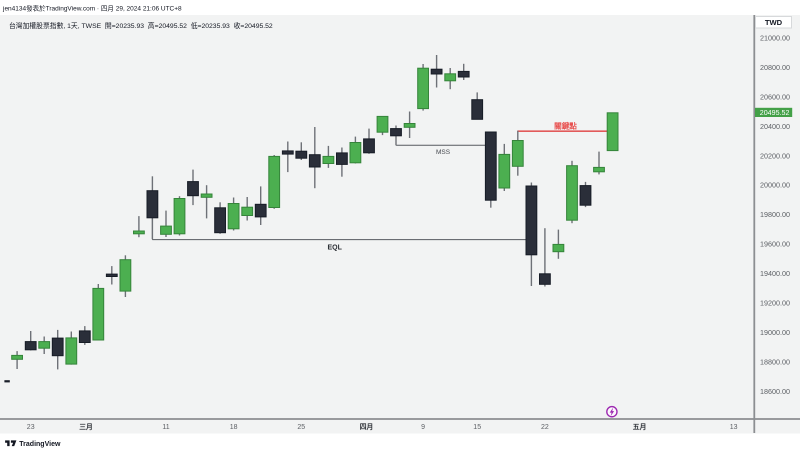 This screenshot has height=453, width=800. What do you see at coordinates (367, 427) in the screenshot?
I see `svg-text: 四月` at bounding box center [367, 427].